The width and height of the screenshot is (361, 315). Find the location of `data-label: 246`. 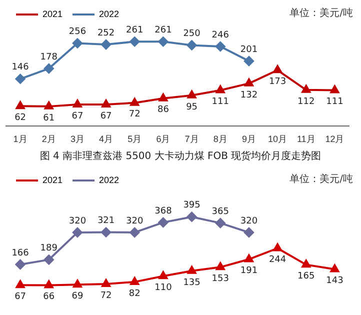

data-label: 246 is located at coordinates (221, 35).